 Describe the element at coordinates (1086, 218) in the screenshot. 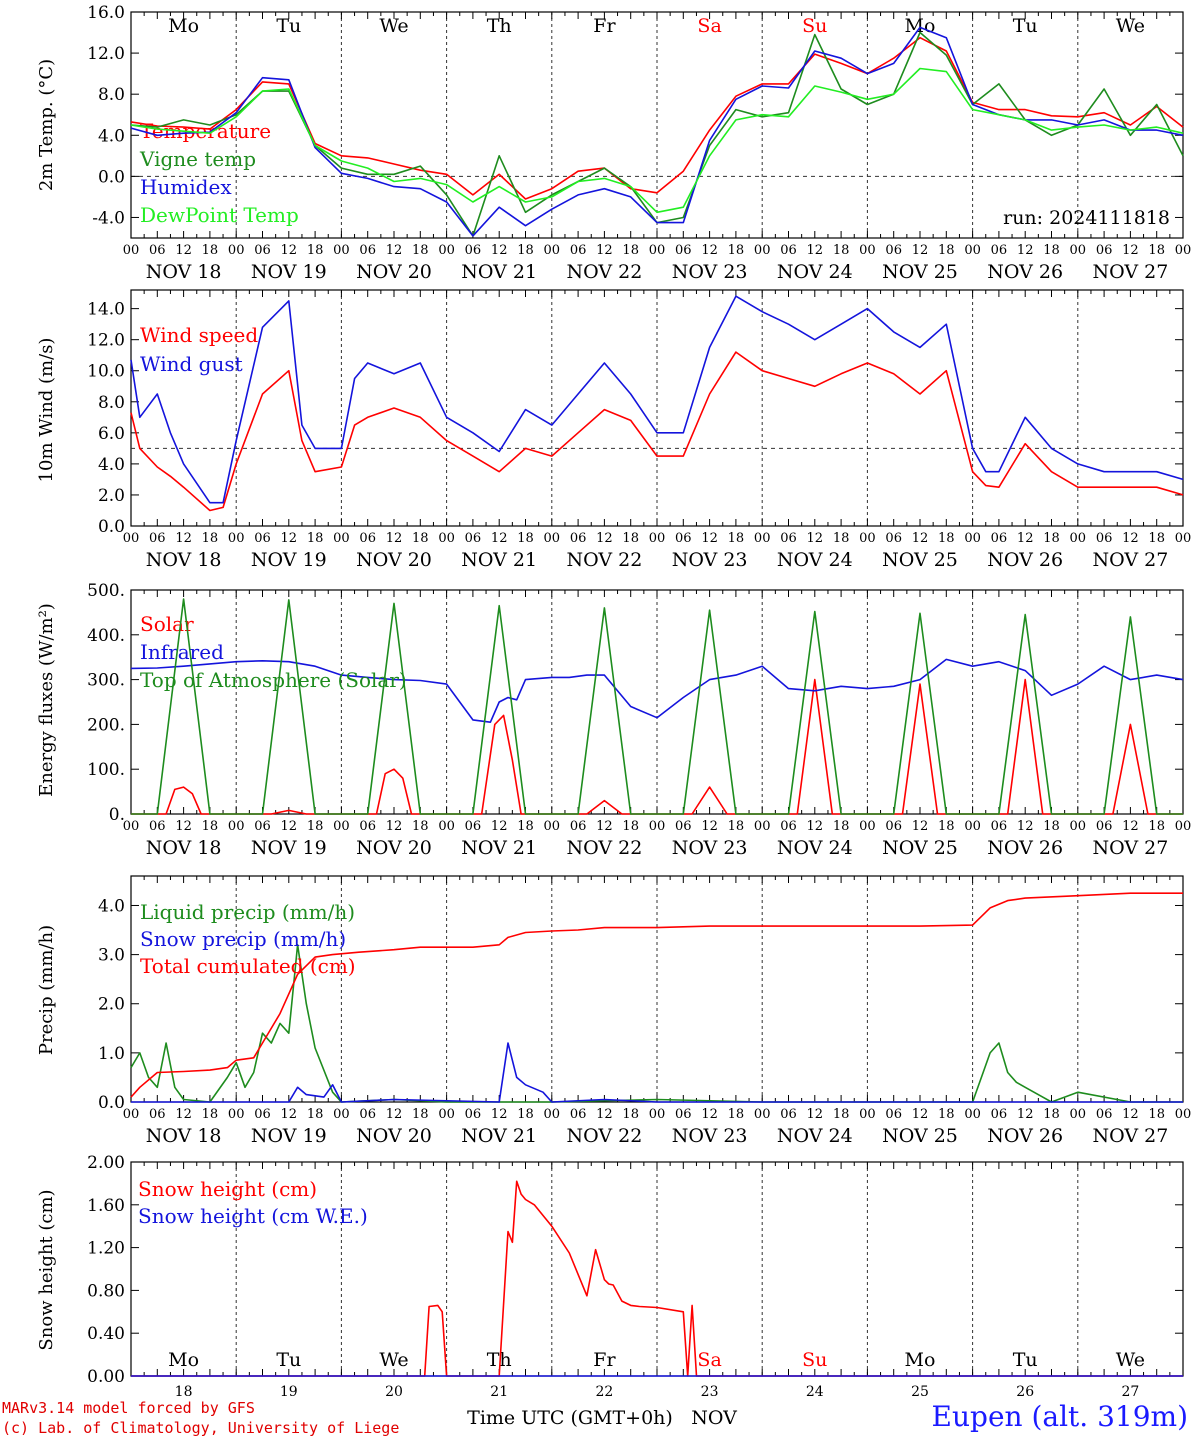

I see `run-label: run: 2024111818` at that location.